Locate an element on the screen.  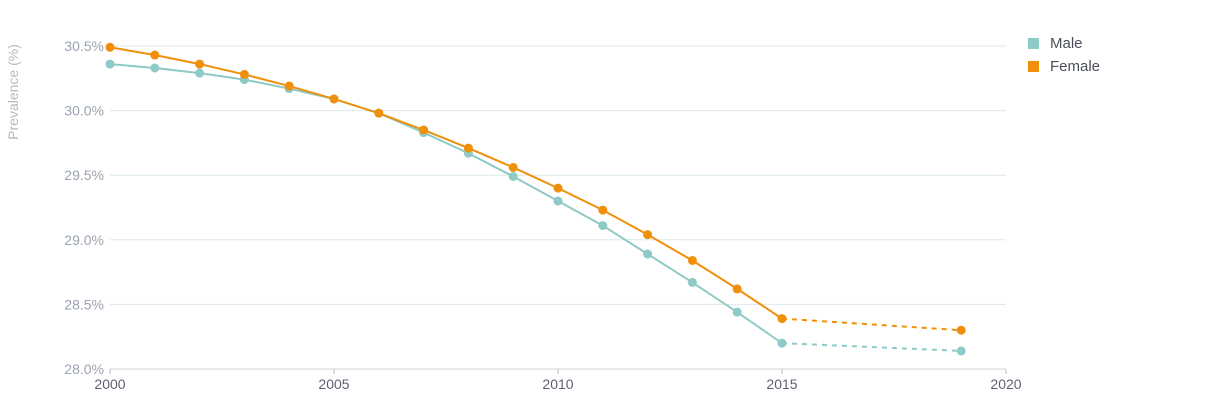
x-tick-label: 2000 is located at coordinates (109, 384).